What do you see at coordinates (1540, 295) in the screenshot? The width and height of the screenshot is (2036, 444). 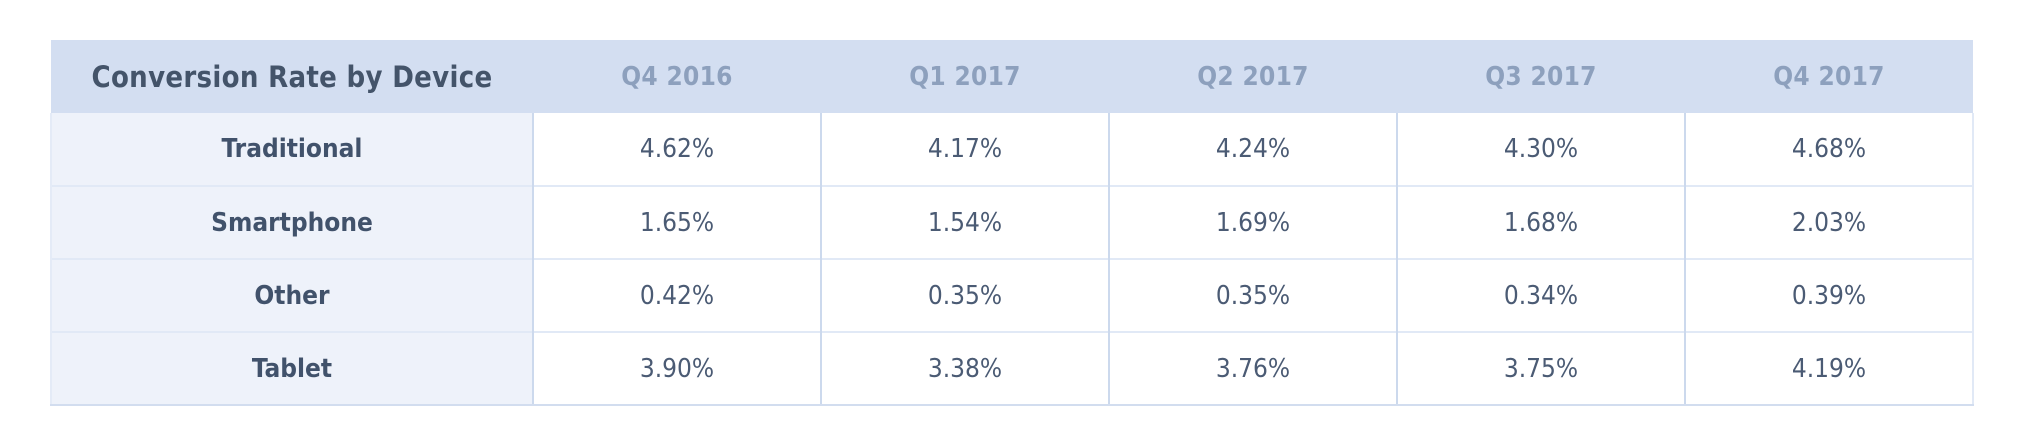 I see `value-cell: 0.34%` at bounding box center [1540, 295].